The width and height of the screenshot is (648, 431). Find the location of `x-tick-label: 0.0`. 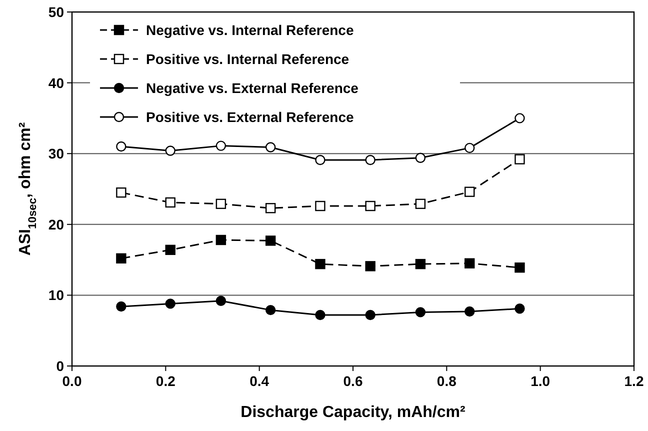

x-tick-label: 0.0 is located at coordinates (72, 381).